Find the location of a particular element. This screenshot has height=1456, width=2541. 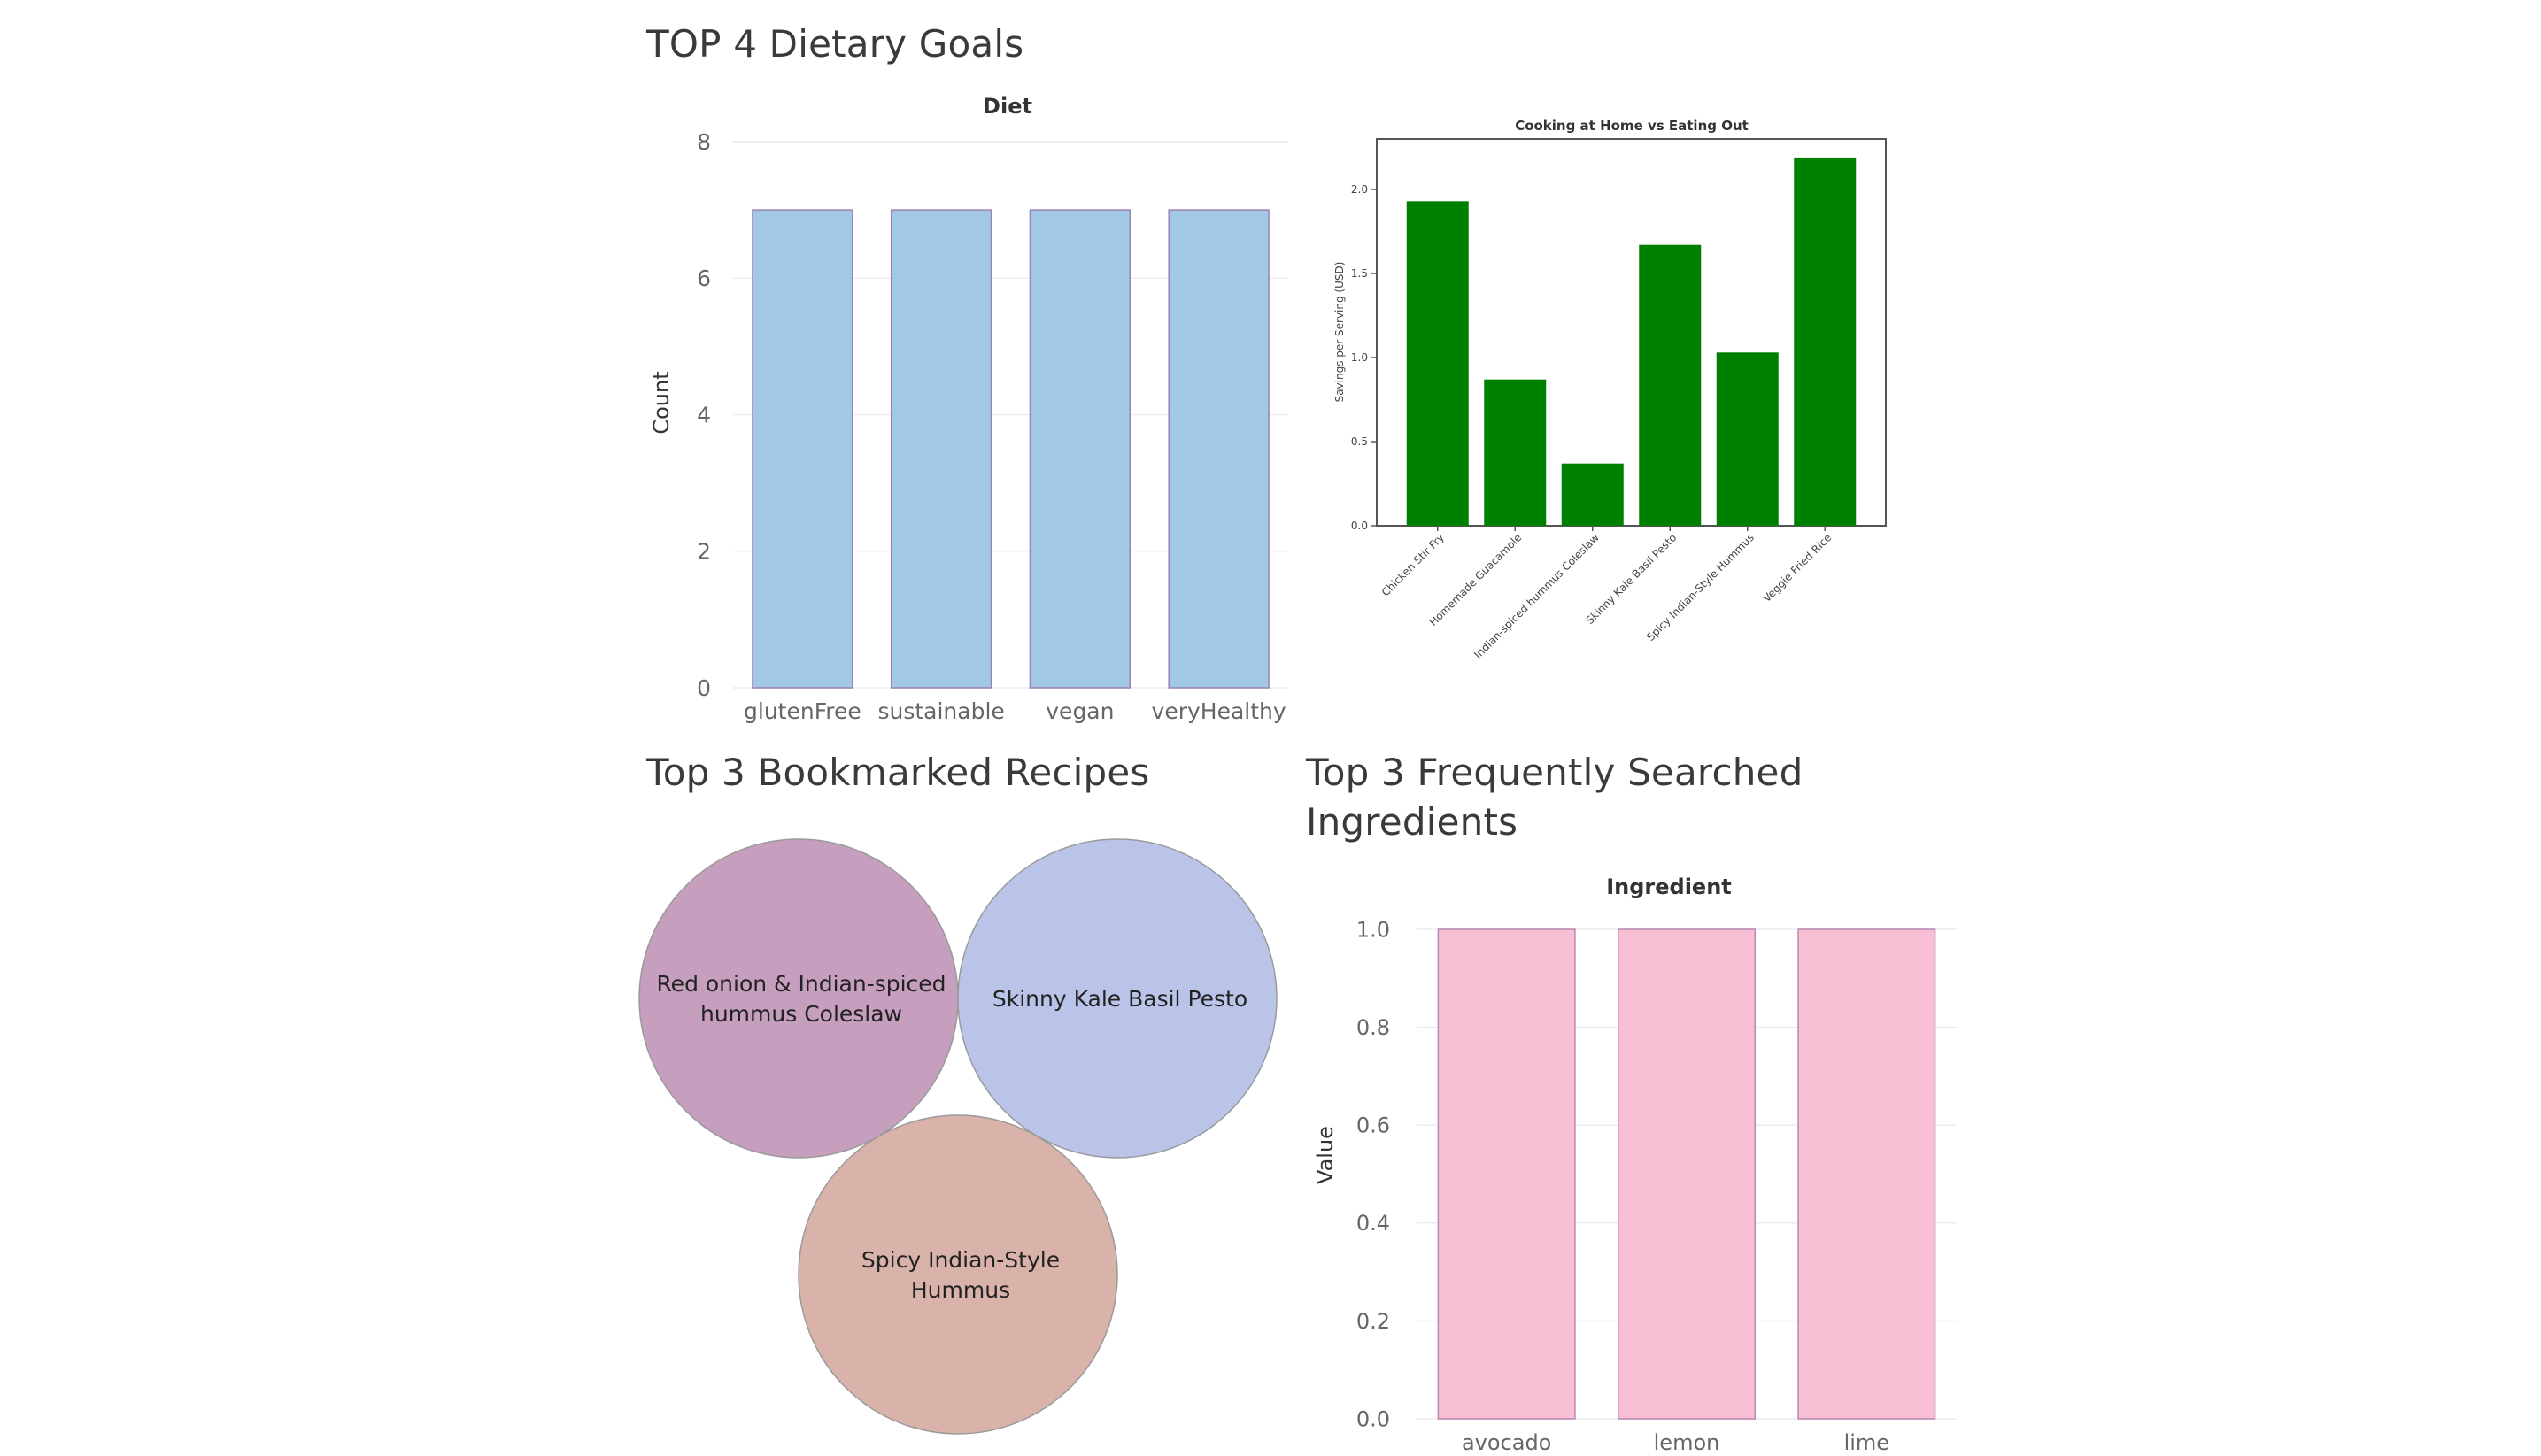

diet-x-tick-label: veryHealthy is located at coordinates (1219, 711).